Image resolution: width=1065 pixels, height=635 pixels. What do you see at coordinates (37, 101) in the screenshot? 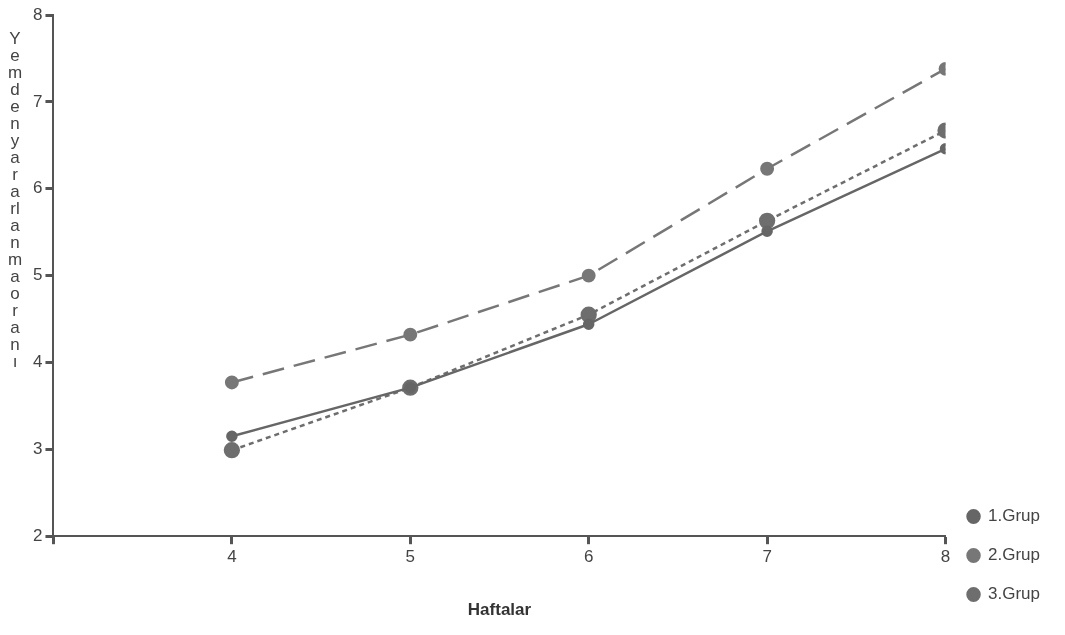
I see `y-tick-label: 7` at bounding box center [37, 101].